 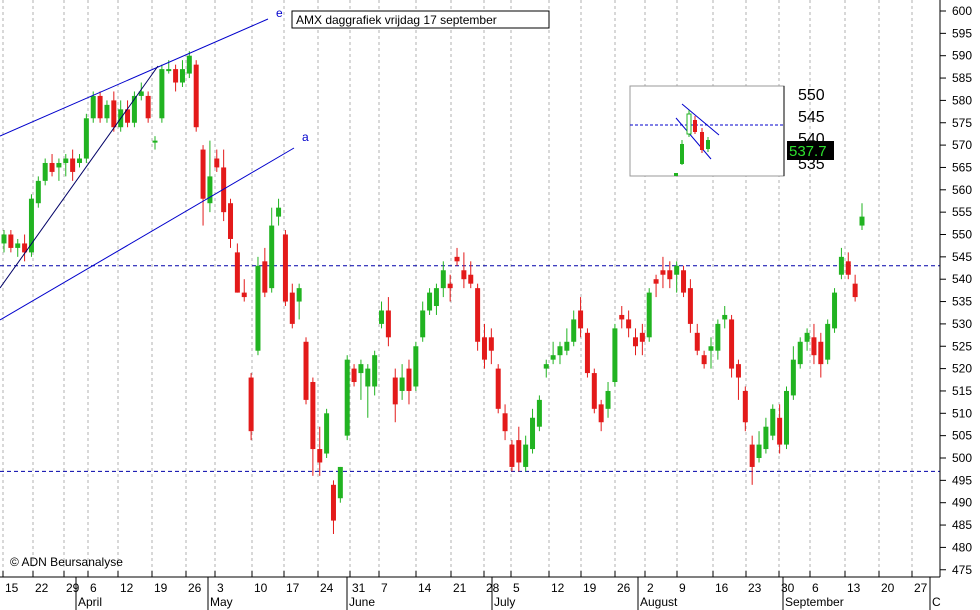 I want to click on y-tick-label: 535, so click(x=962, y=302).